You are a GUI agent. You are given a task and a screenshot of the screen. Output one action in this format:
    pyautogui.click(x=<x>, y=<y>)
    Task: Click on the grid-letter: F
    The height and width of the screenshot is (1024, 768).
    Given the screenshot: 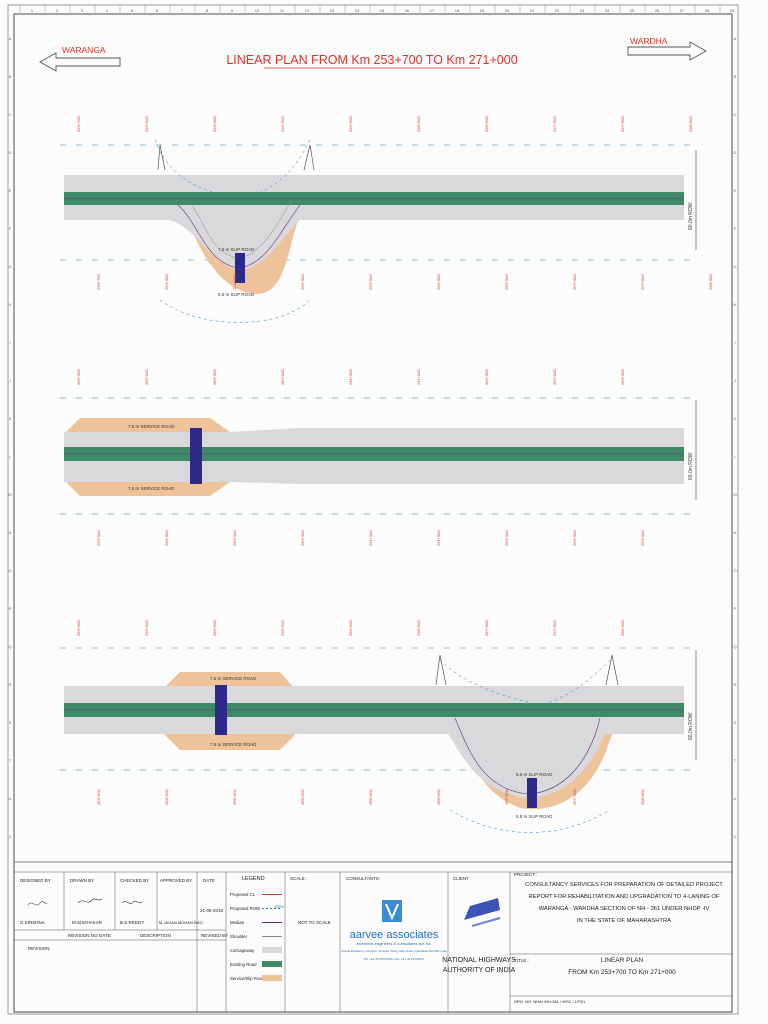 What is the action you would take?
    pyautogui.click(x=10, y=228)
    